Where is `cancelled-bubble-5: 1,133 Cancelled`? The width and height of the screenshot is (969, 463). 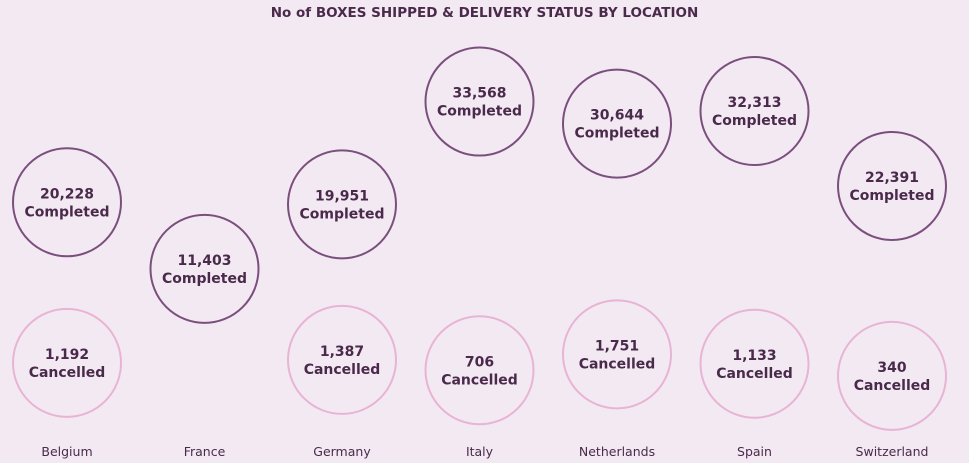 cancelled-bubble-5: 1,133 Cancelled is located at coordinates (754, 363).